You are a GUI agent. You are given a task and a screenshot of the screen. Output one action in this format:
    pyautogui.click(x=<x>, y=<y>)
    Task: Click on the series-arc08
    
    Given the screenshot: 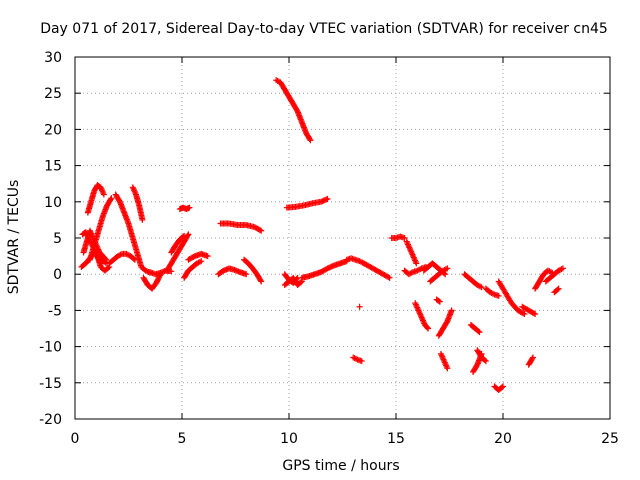 What is the action you would take?
    pyautogui.click(x=132, y=233)
    